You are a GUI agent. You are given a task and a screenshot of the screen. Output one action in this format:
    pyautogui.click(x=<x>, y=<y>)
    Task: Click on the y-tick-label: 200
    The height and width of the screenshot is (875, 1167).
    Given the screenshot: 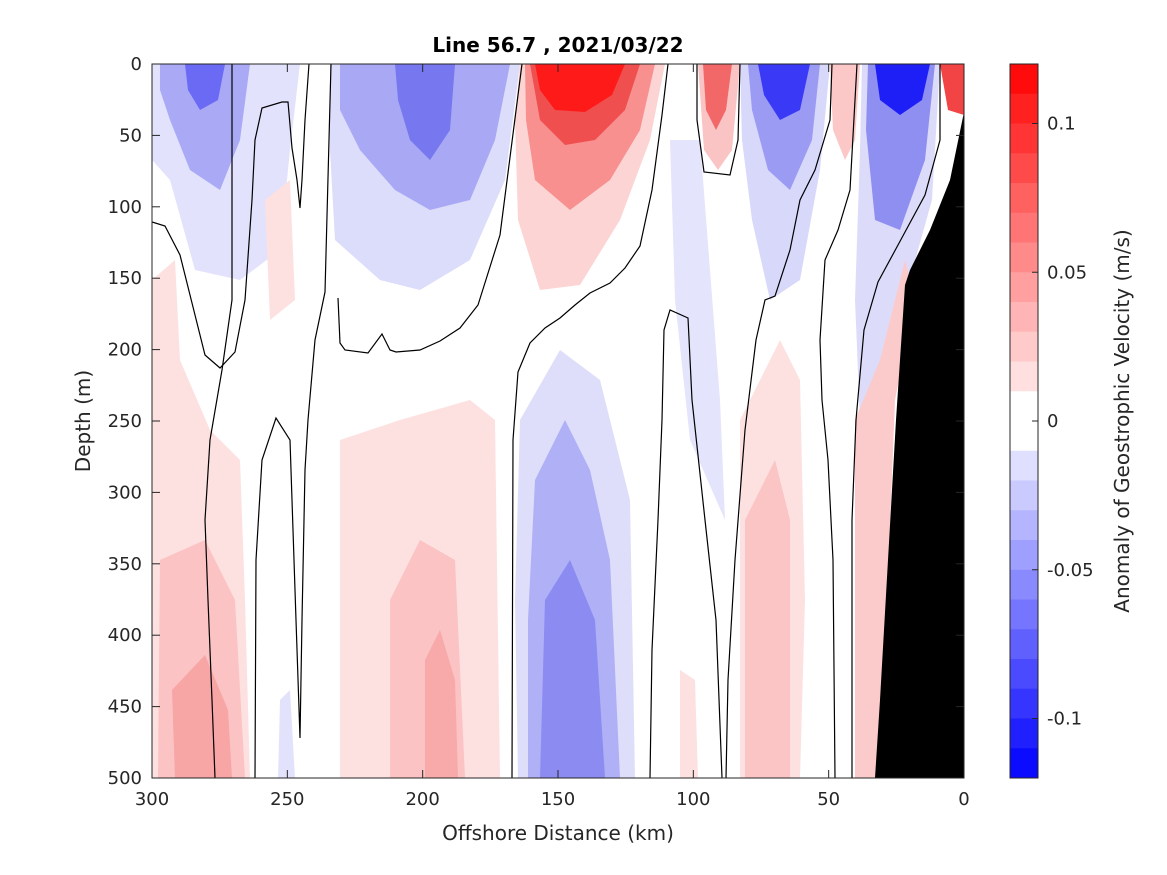 What is the action you would take?
    pyautogui.click(x=125, y=350)
    